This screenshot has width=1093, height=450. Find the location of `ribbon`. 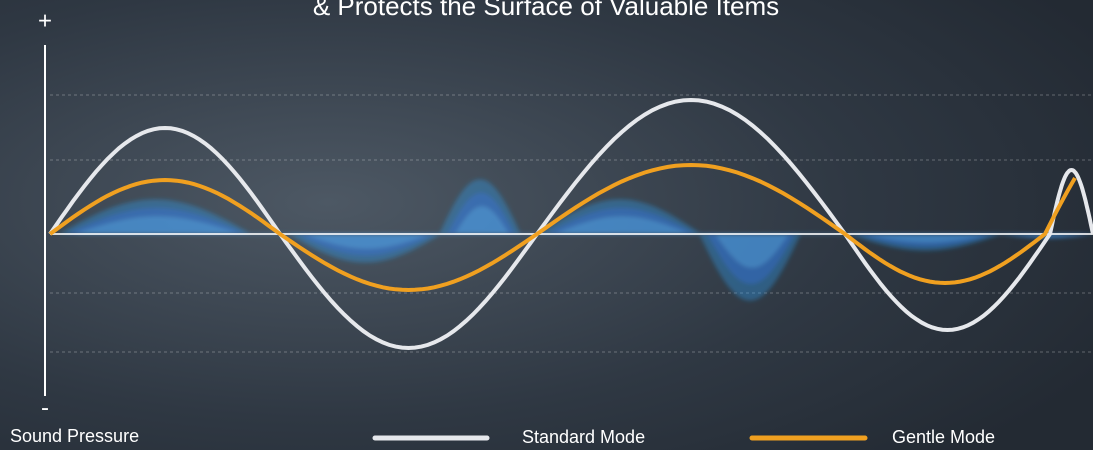

ribbon is located at coordinates (578, 237).